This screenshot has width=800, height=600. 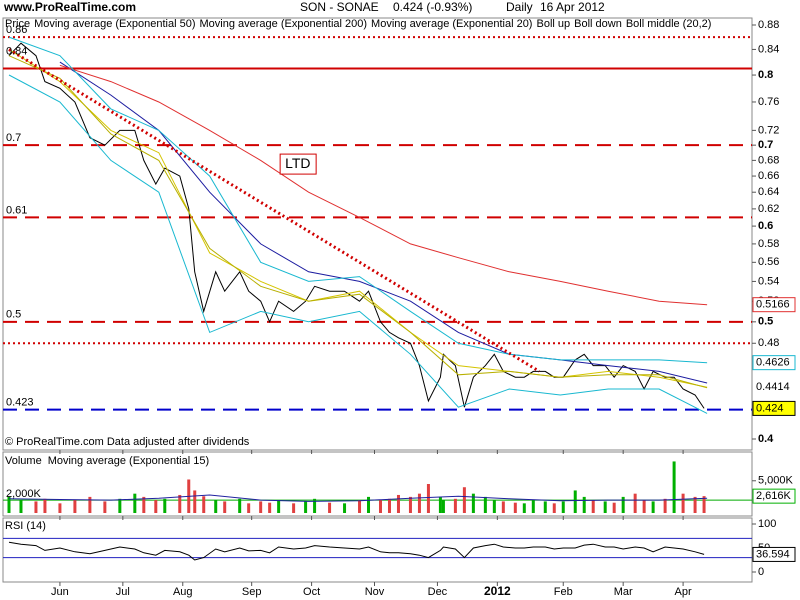 I want to click on annotation-box, so click(x=298, y=164).